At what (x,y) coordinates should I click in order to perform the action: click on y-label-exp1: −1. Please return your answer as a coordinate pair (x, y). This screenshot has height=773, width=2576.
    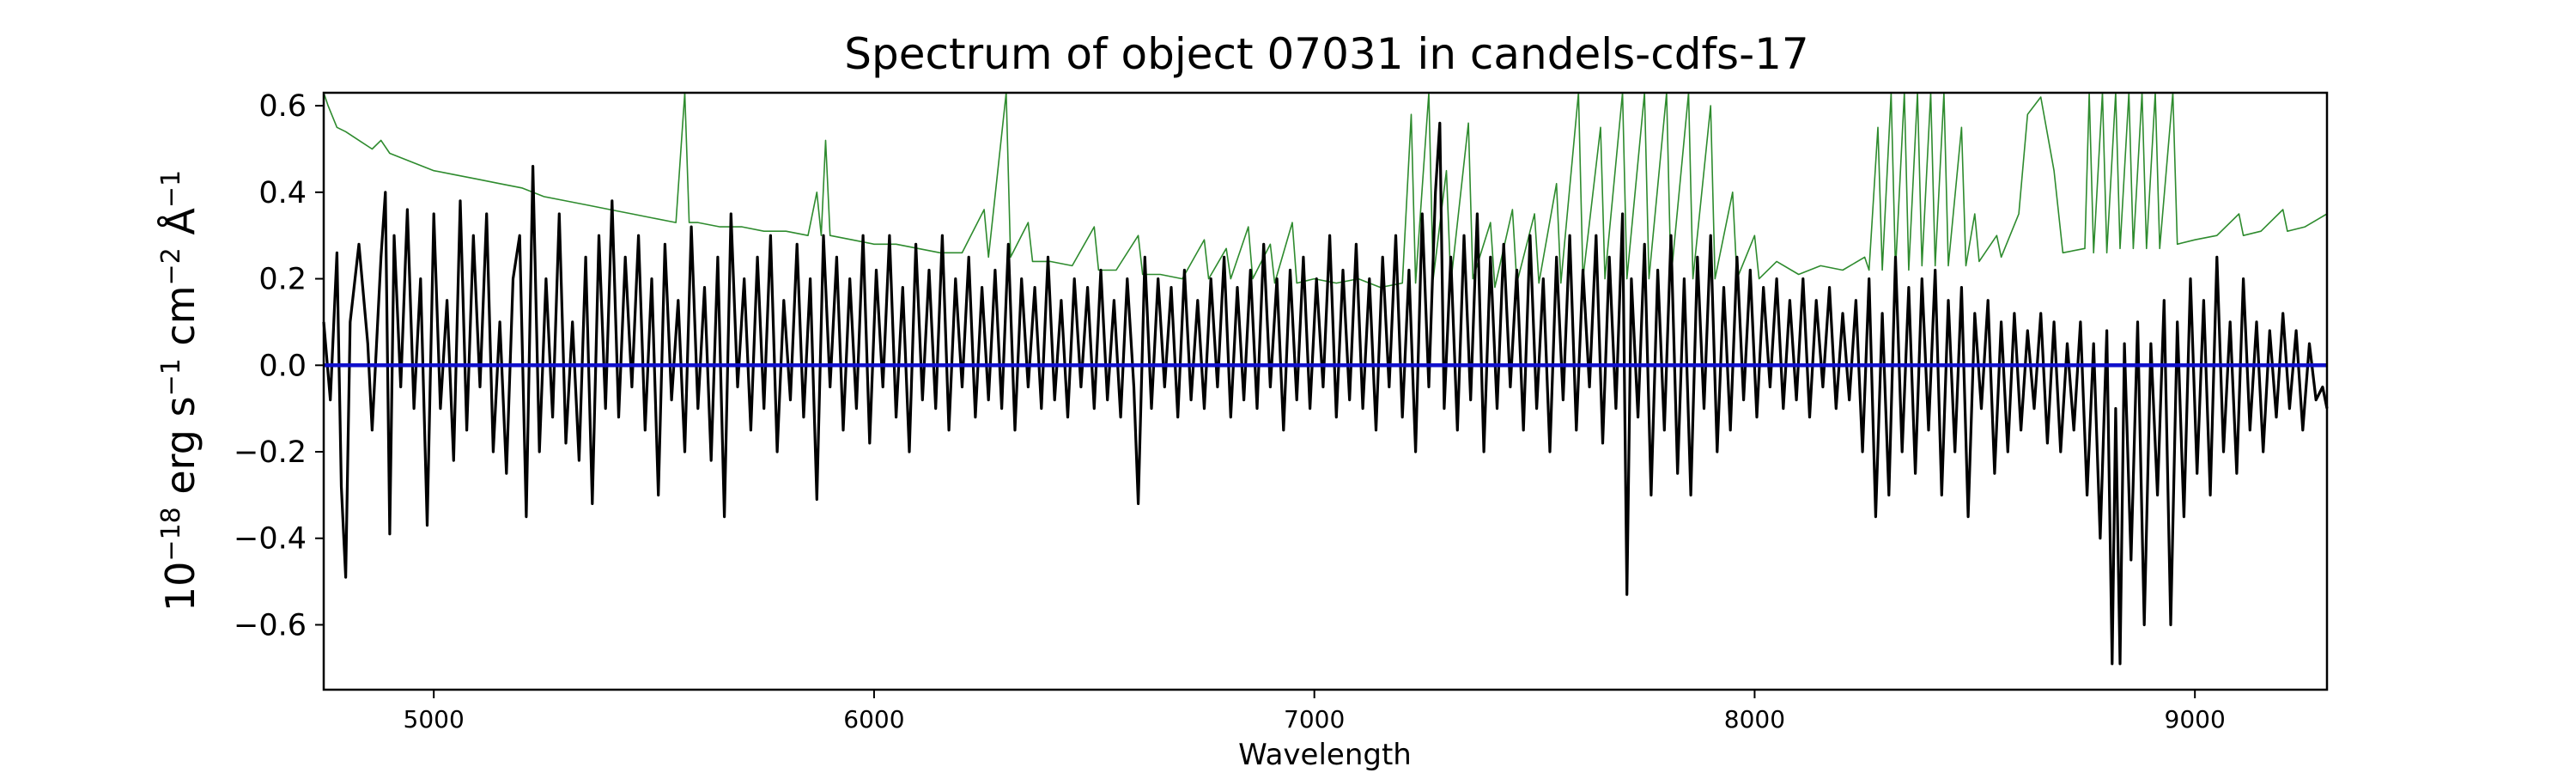
    Looking at the image, I should click on (171, 377).